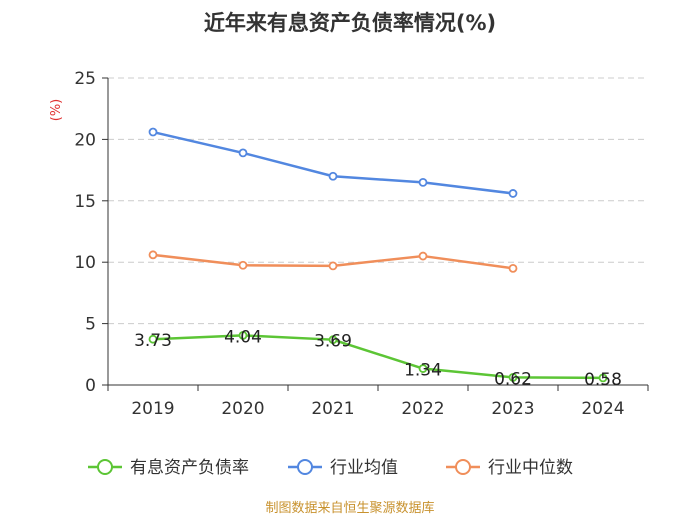  What do you see at coordinates (243, 265) in the screenshot?
I see `series-2-point-2020` at bounding box center [243, 265].